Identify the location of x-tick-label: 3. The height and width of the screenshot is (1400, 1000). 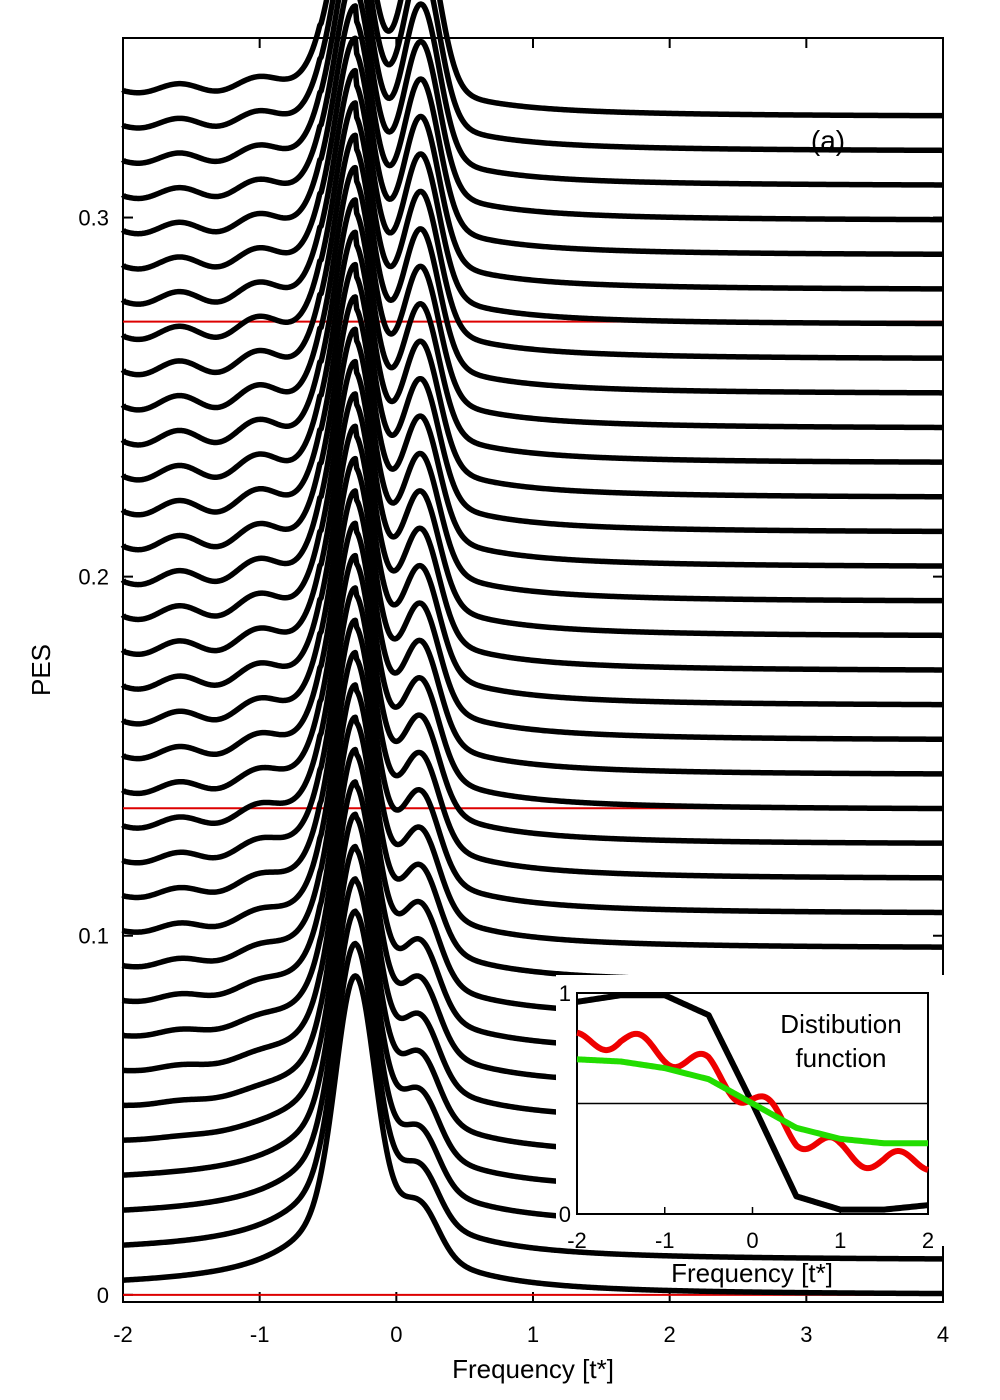
(806, 1334).